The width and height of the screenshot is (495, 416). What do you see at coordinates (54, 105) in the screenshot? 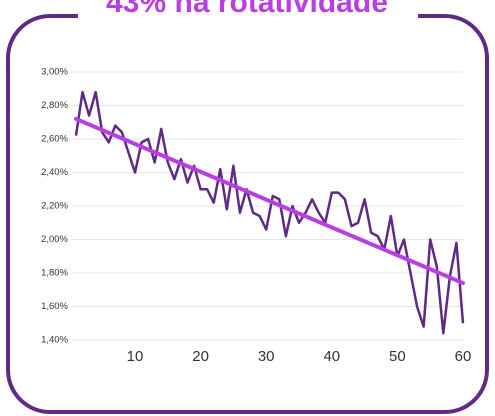
I see `y-tick-label: 2,80%` at bounding box center [54, 105].